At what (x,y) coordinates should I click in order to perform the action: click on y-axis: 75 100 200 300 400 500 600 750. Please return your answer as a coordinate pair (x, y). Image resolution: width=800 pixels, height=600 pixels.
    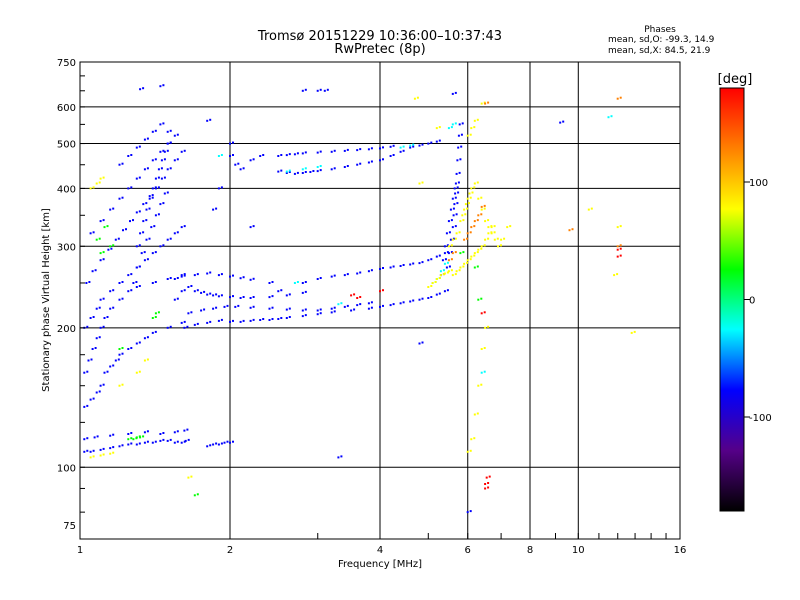
    Looking at the image, I should click on (71, 295).